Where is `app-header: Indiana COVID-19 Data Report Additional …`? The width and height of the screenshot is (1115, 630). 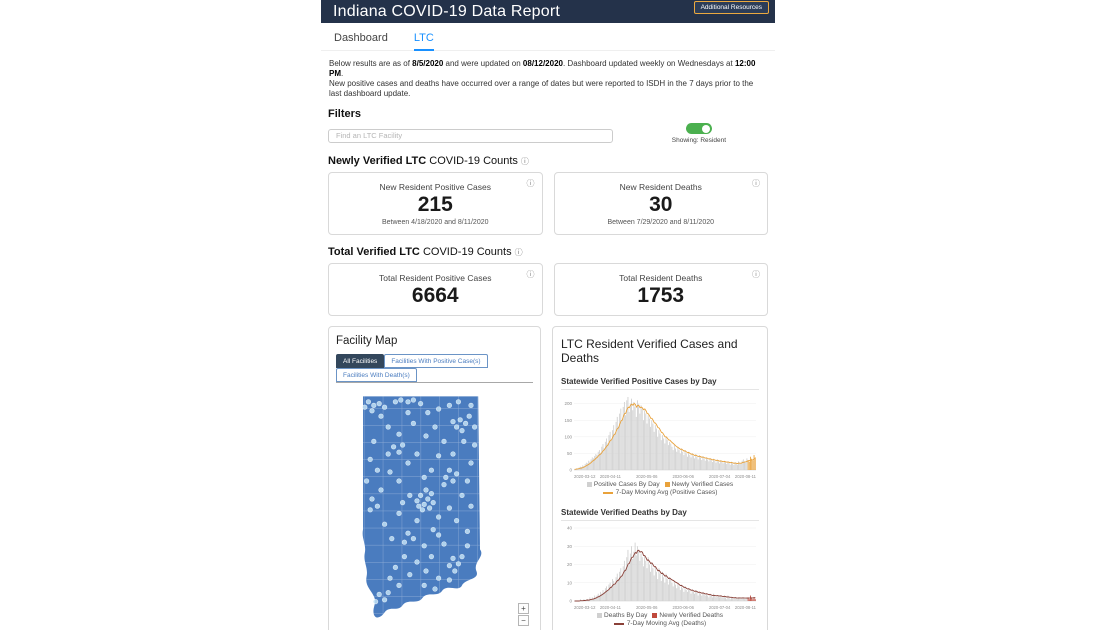
app-header: Indiana COVID-19 Data Report Additional … is located at coordinates (548, 11).